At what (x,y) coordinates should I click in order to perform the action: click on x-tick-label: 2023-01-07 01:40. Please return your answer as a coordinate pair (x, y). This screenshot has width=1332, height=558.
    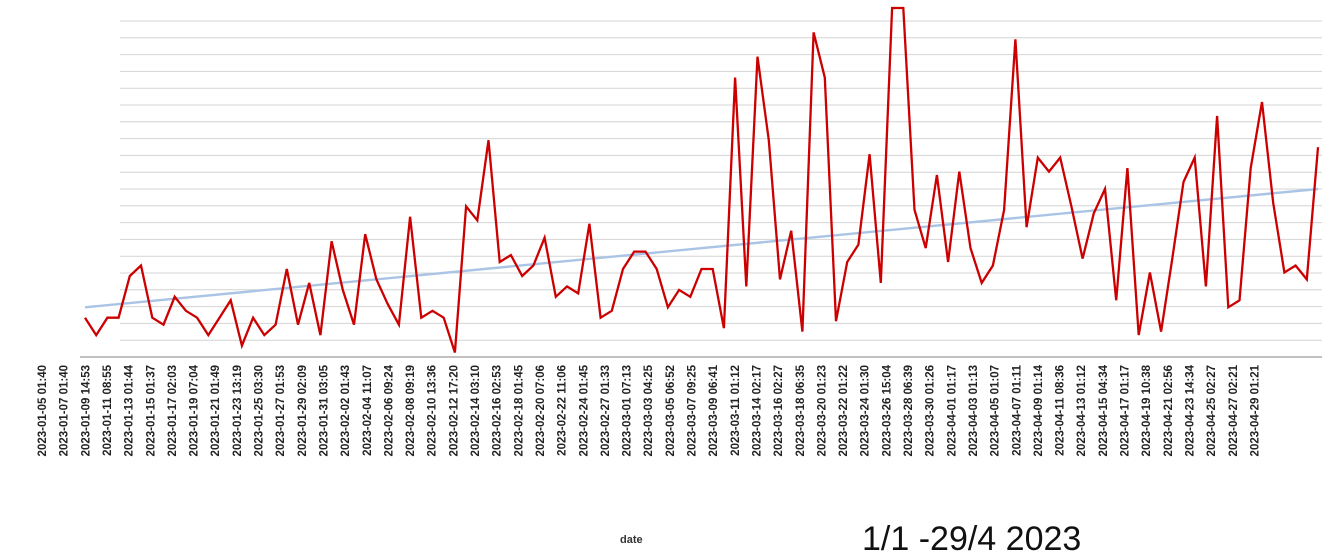
    Looking at the image, I should click on (65, 410).